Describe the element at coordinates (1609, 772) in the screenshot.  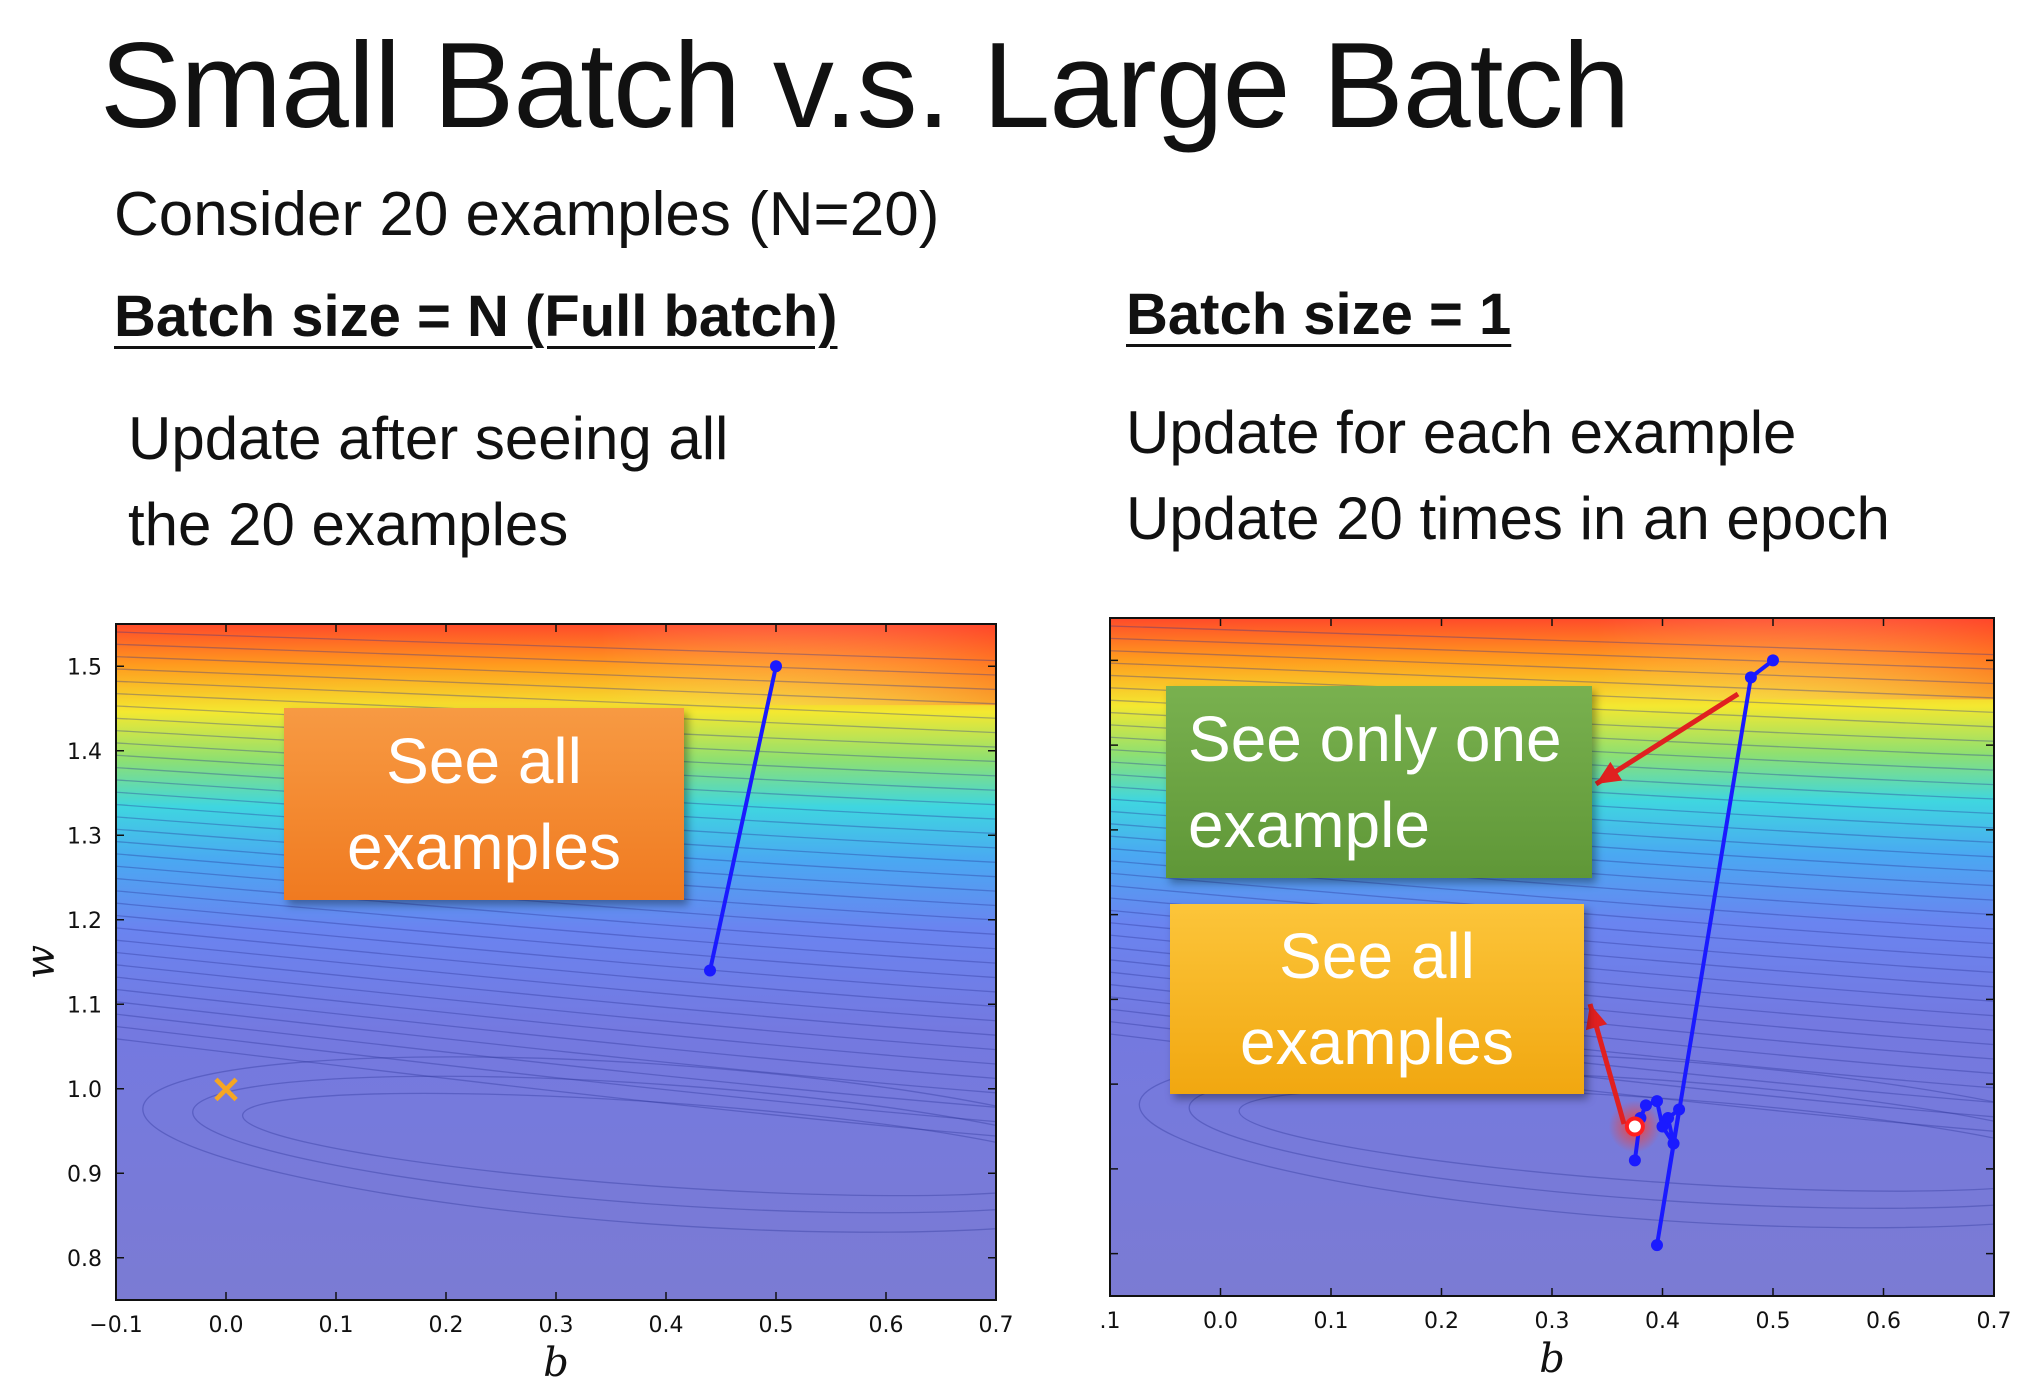
I see `arrow-to-one-example-head` at that location.